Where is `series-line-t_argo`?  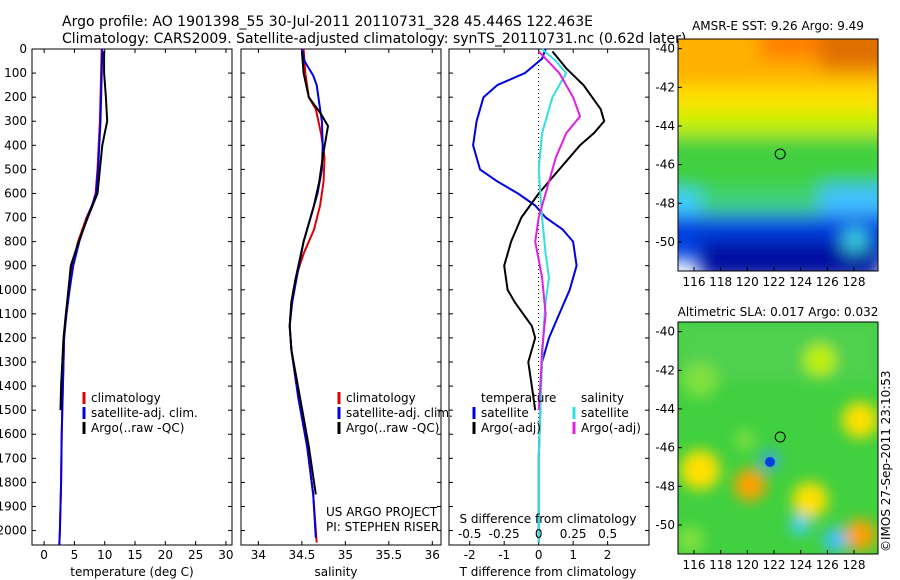 series-line-t_argo is located at coordinates (554, 230).